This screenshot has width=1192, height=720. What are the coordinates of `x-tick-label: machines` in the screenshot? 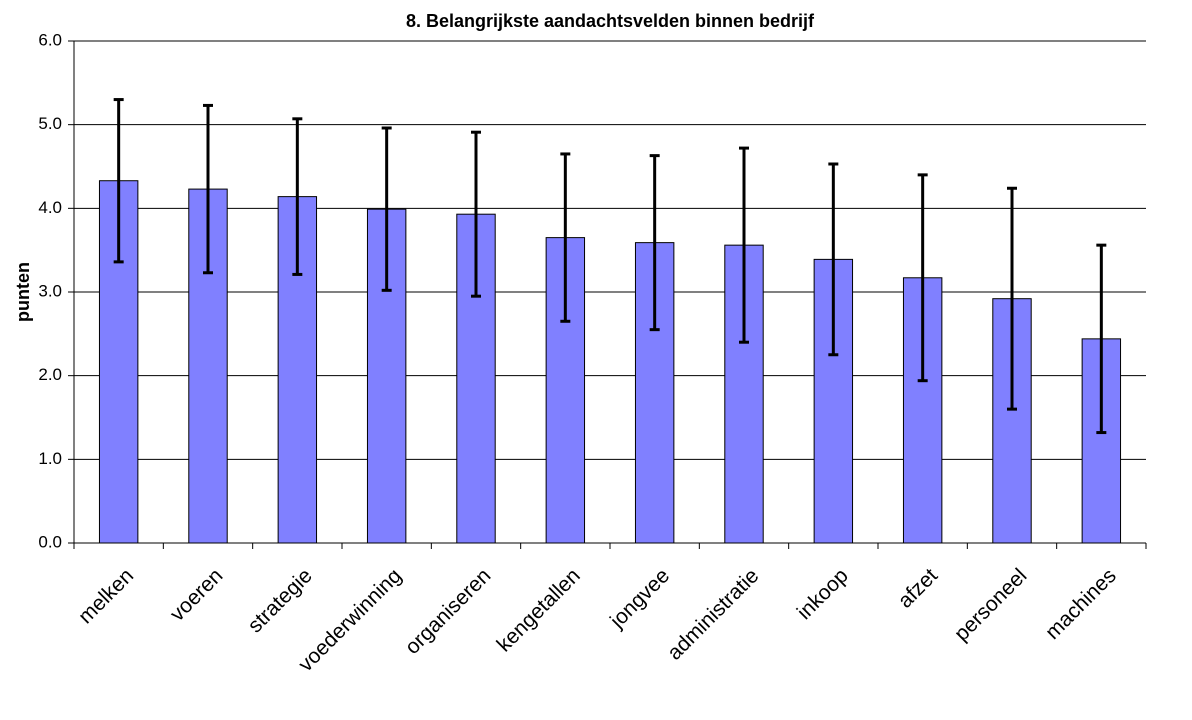 It's located at (1081, 604).